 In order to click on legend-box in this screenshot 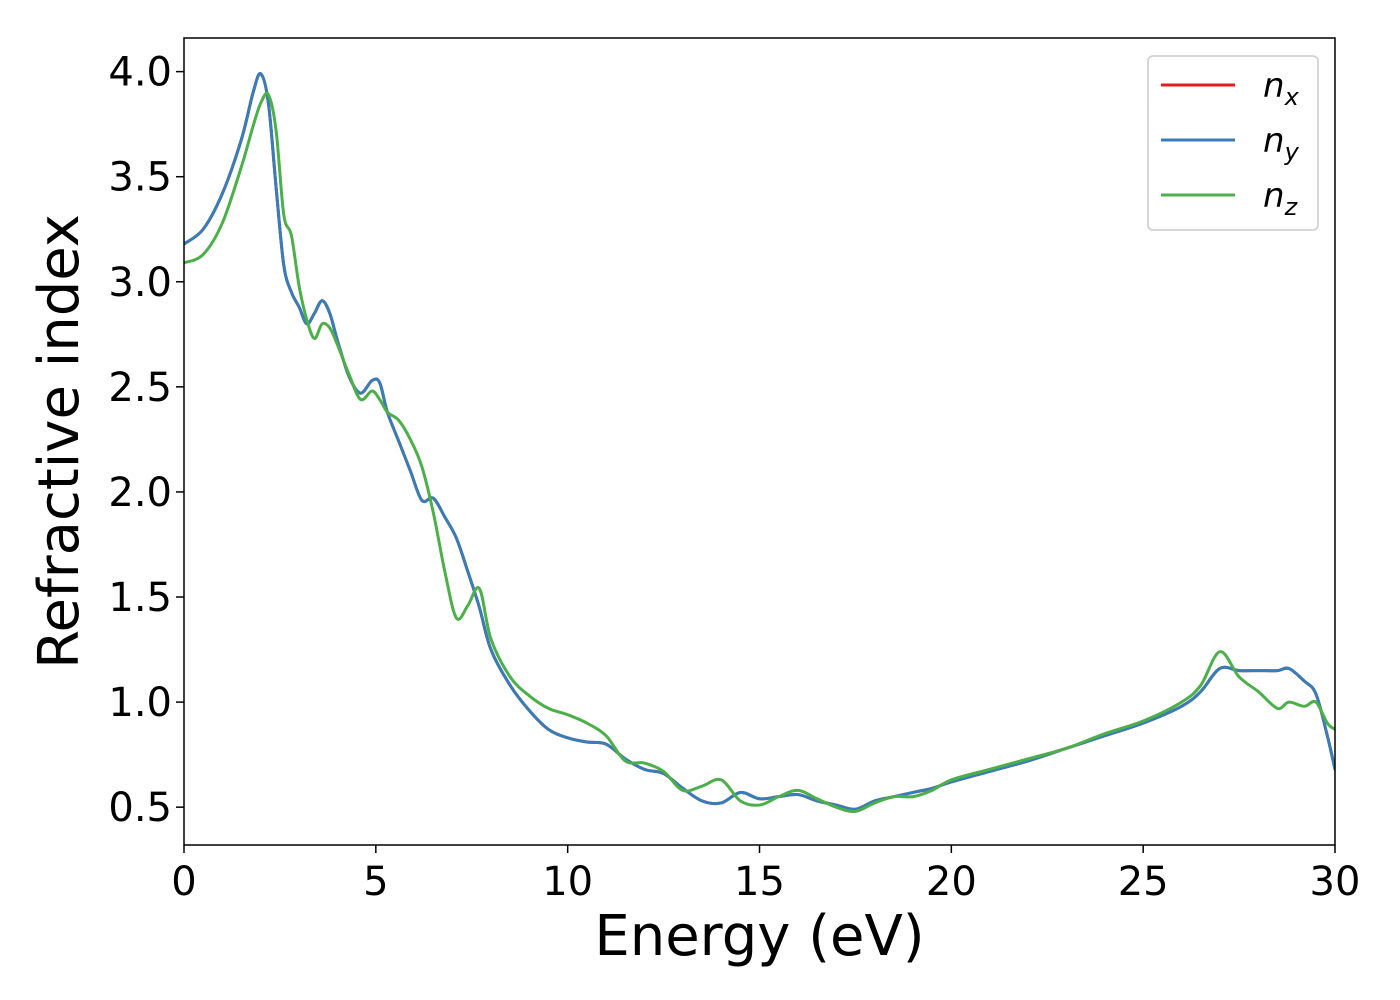, I will do `click(1233, 143)`.